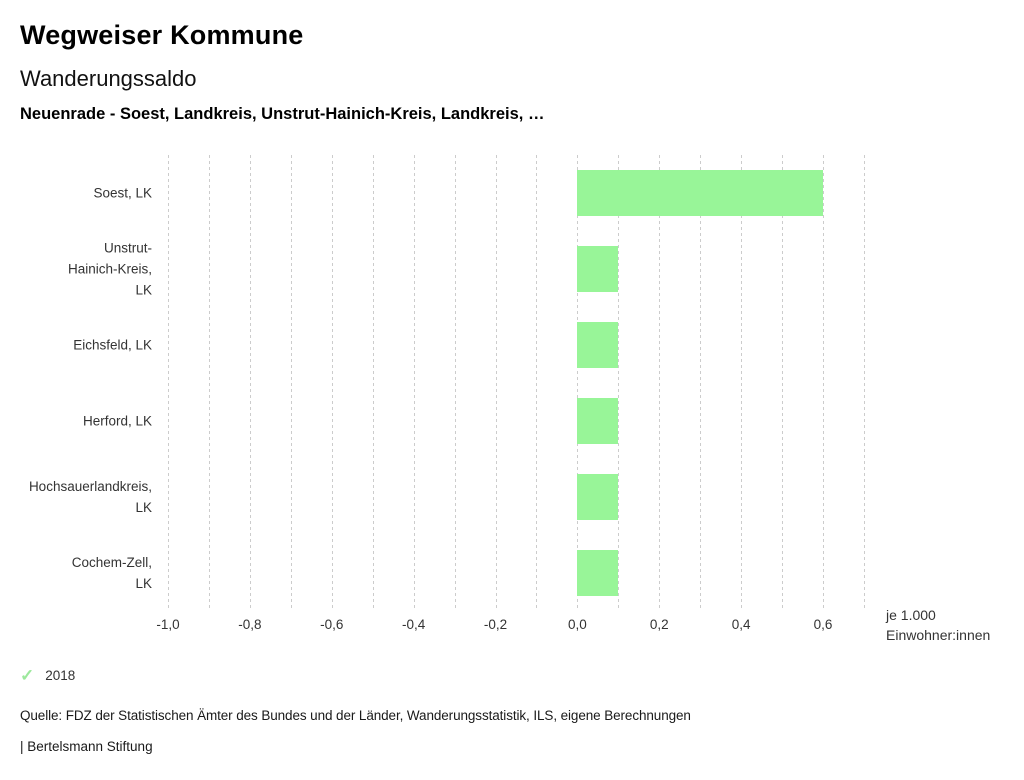  Describe the element at coordinates (60, 675) in the screenshot. I see `legend-year-label: 2018` at that location.